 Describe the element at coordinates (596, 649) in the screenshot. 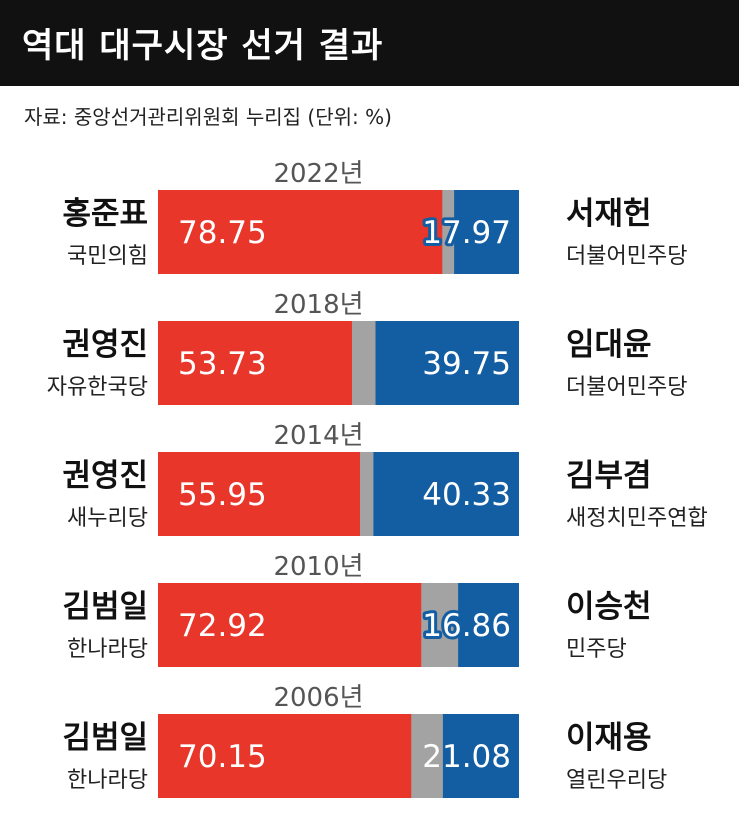

I see `right-candidate-party: 민주당` at that location.